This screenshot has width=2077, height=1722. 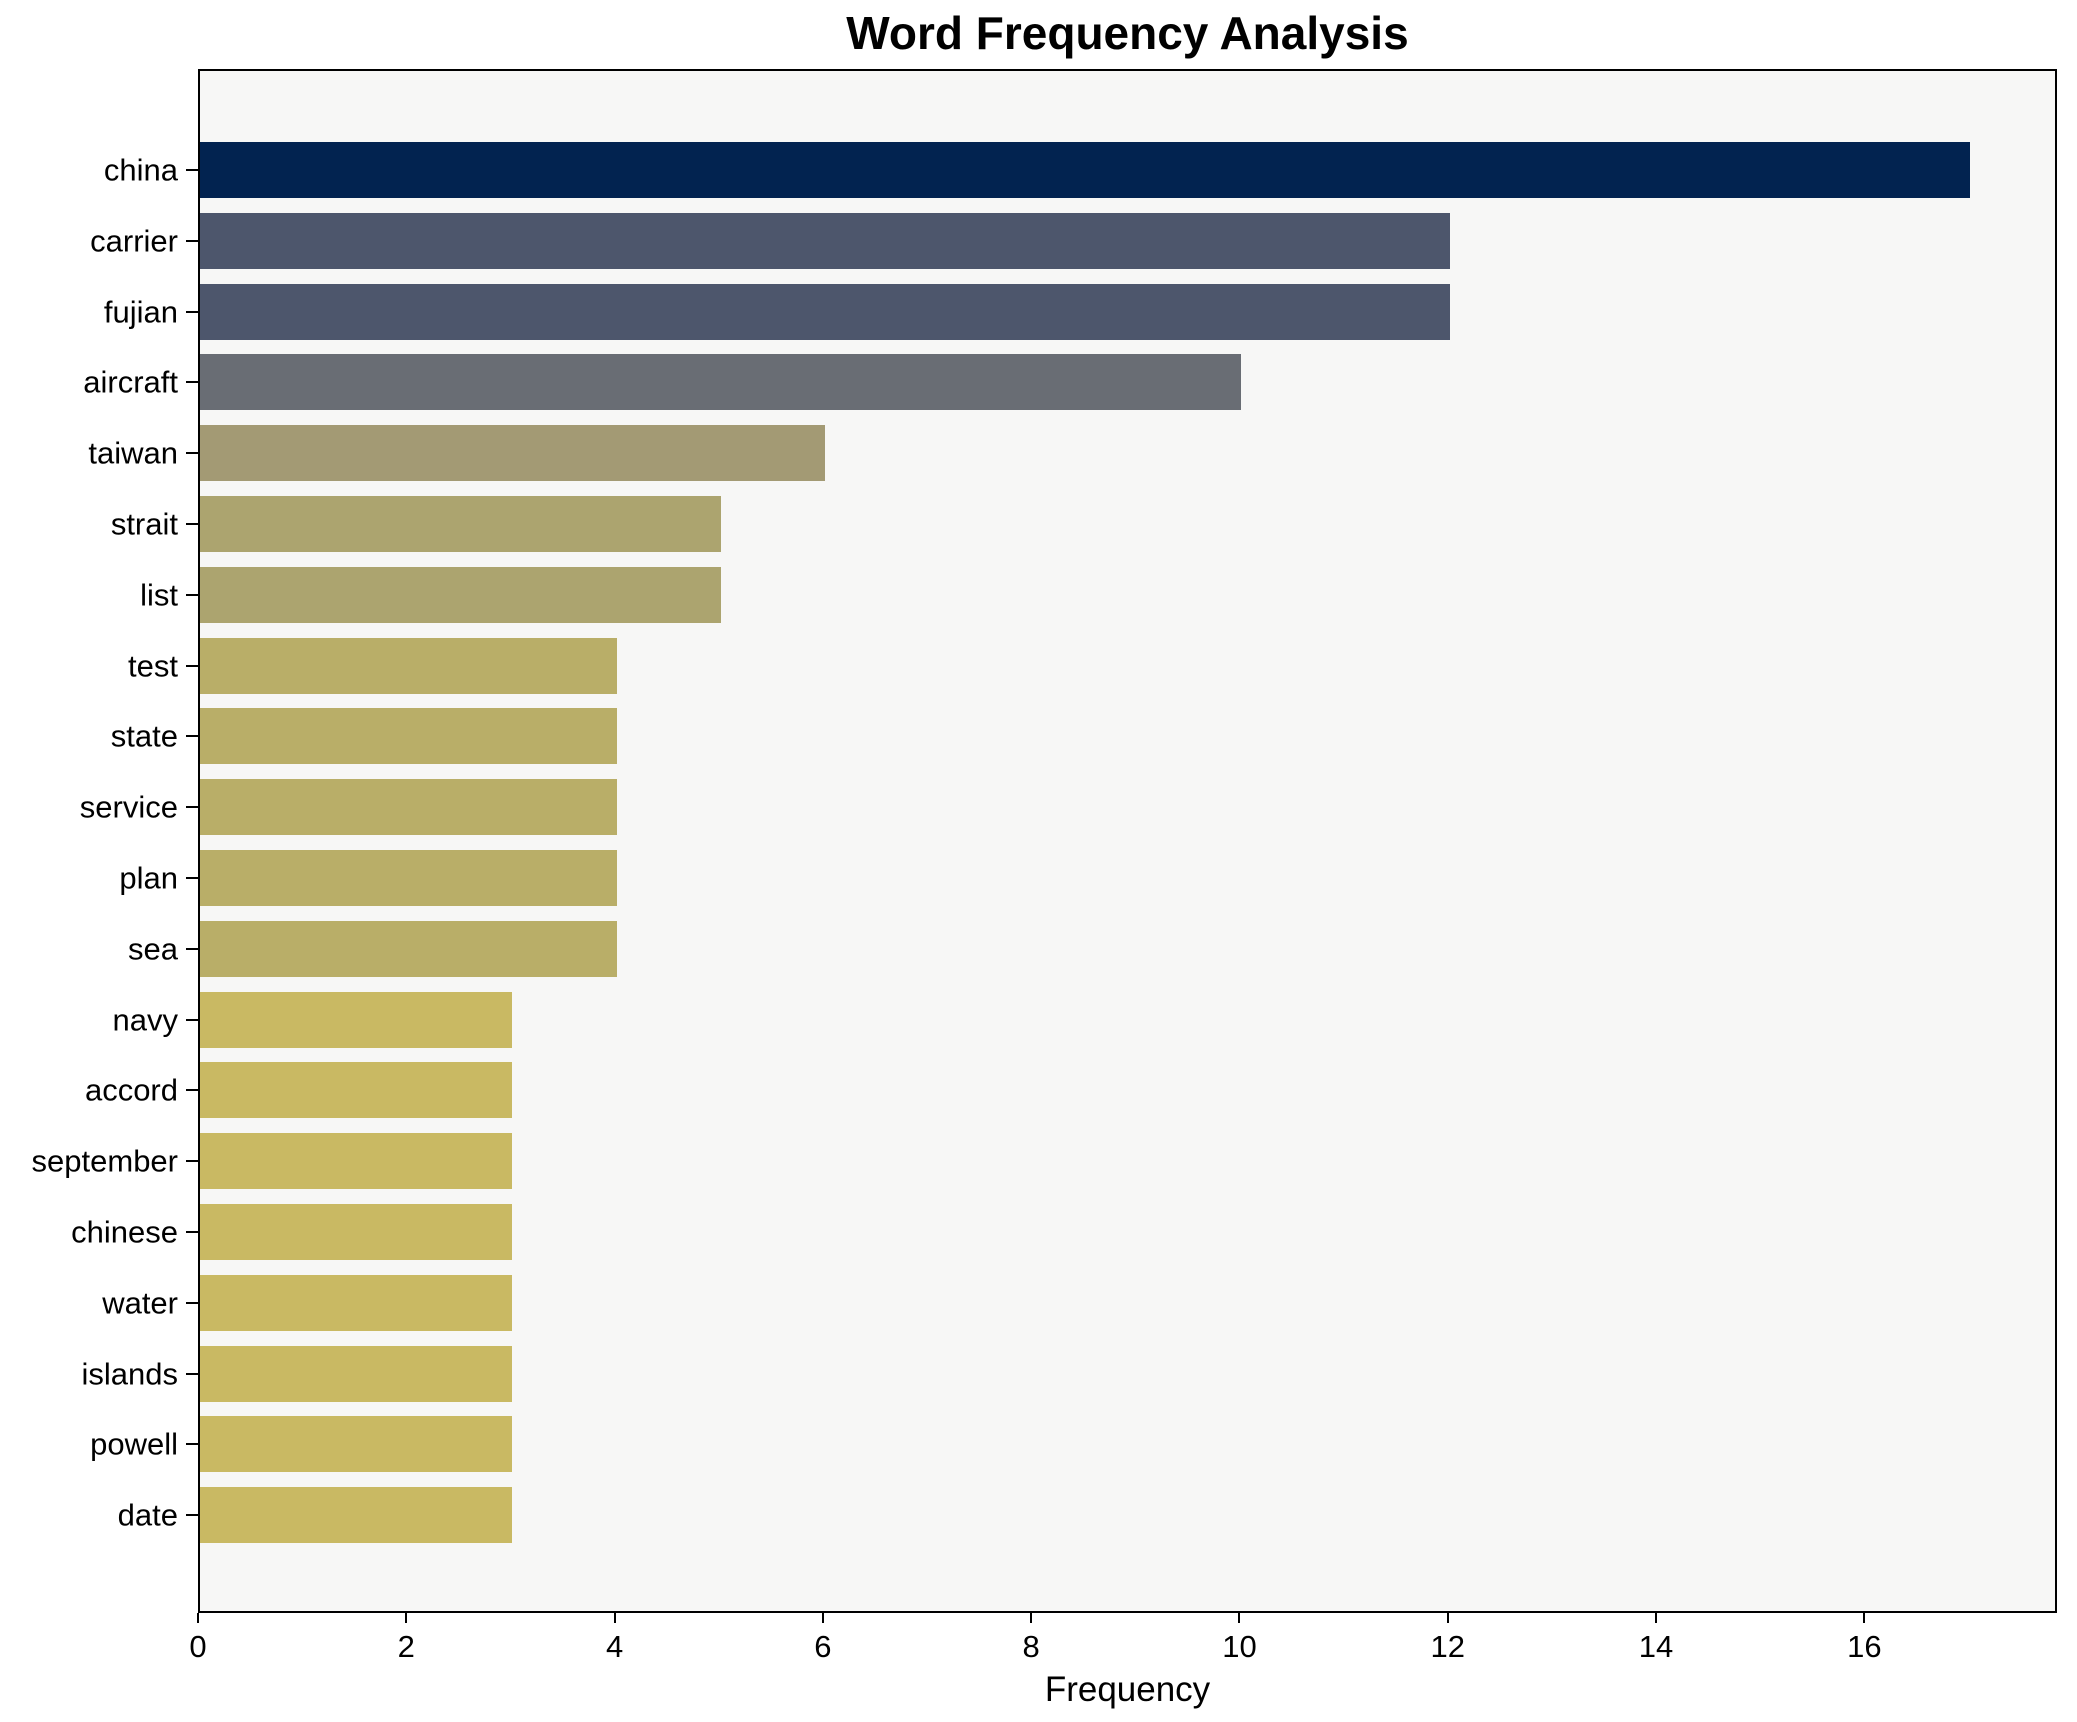 What do you see at coordinates (1127, 33) in the screenshot?
I see `chart-title: Word Frequency Analysis` at bounding box center [1127, 33].